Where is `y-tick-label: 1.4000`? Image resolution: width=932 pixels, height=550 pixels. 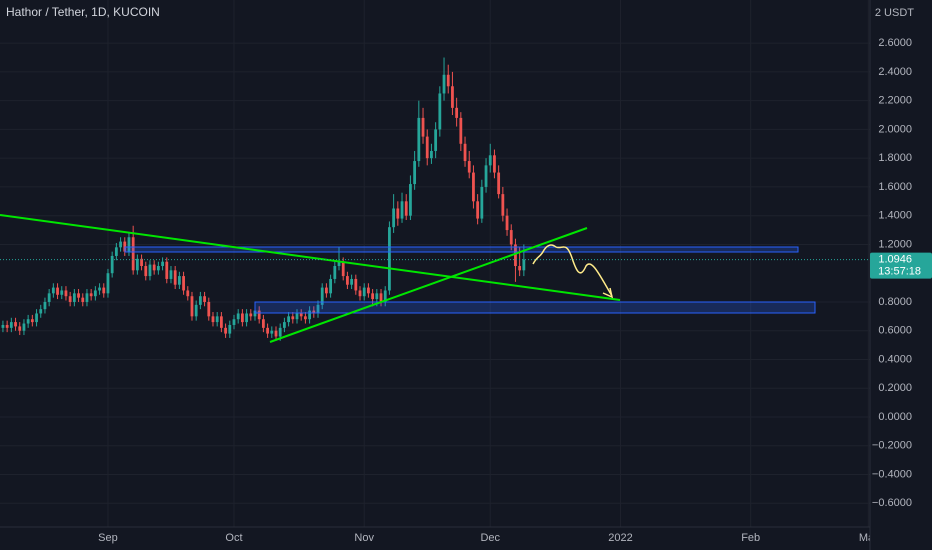
y-tick-label: 1.4000 is located at coordinates (895, 216).